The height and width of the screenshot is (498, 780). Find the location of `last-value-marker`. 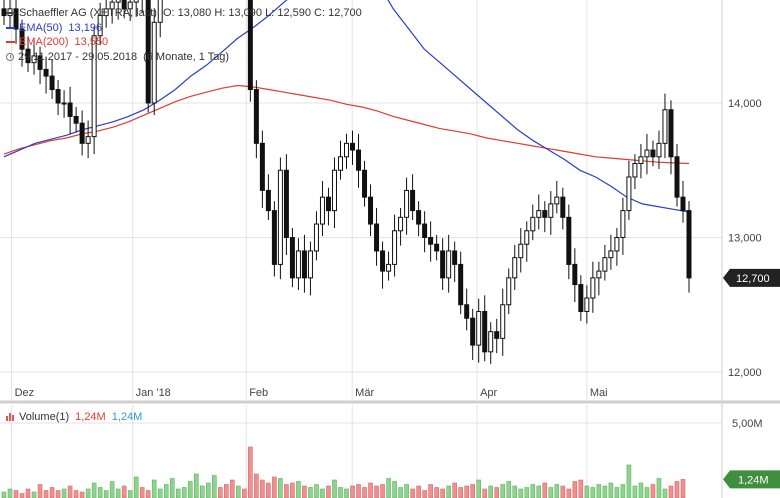

last-value-marker is located at coordinates (751, 277).